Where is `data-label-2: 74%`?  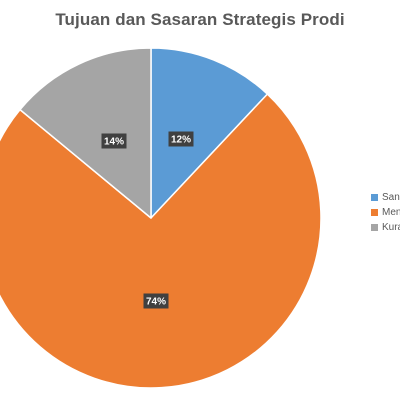 data-label-2: 74% is located at coordinates (156, 301).